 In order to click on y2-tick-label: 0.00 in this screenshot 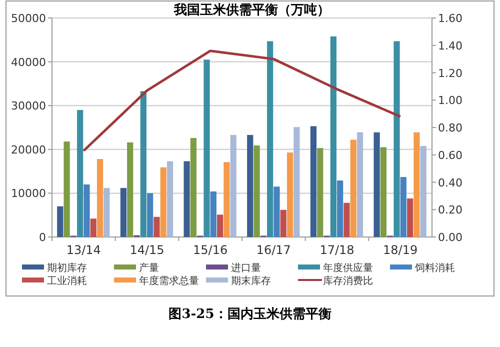, I will do `click(450, 237)`.